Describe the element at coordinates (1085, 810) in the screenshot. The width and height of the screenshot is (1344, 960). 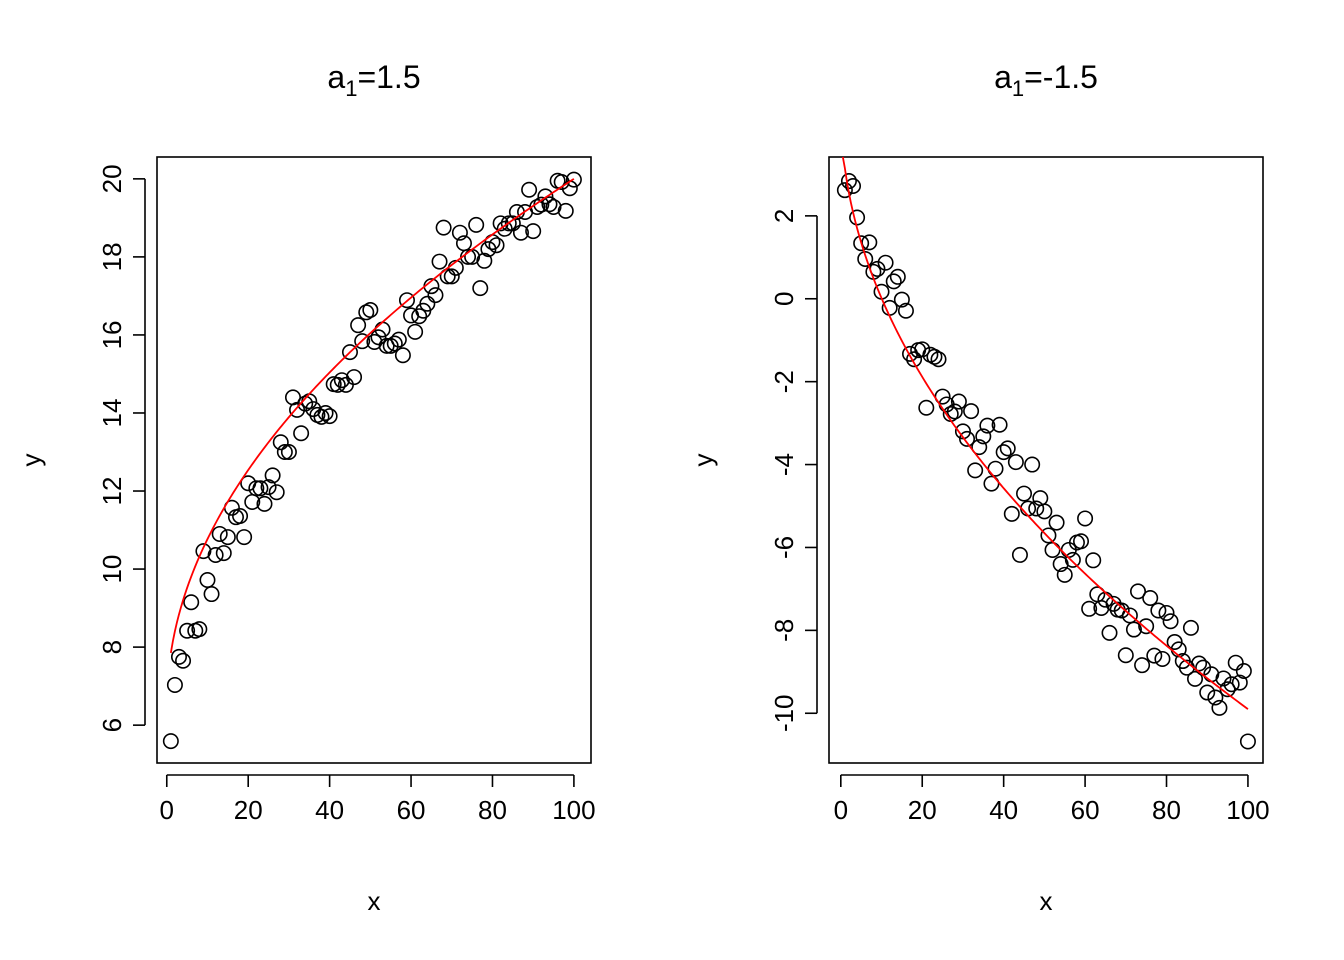
I see `x-tick-label: 60` at that location.